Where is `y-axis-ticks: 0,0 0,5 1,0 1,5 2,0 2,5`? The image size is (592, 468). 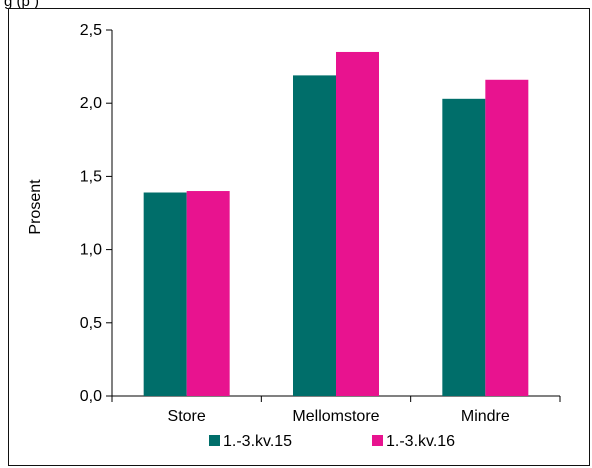 y-axis-ticks: 0,0 0,5 1,0 1,5 2,0 2,5 is located at coordinates (96, 213).